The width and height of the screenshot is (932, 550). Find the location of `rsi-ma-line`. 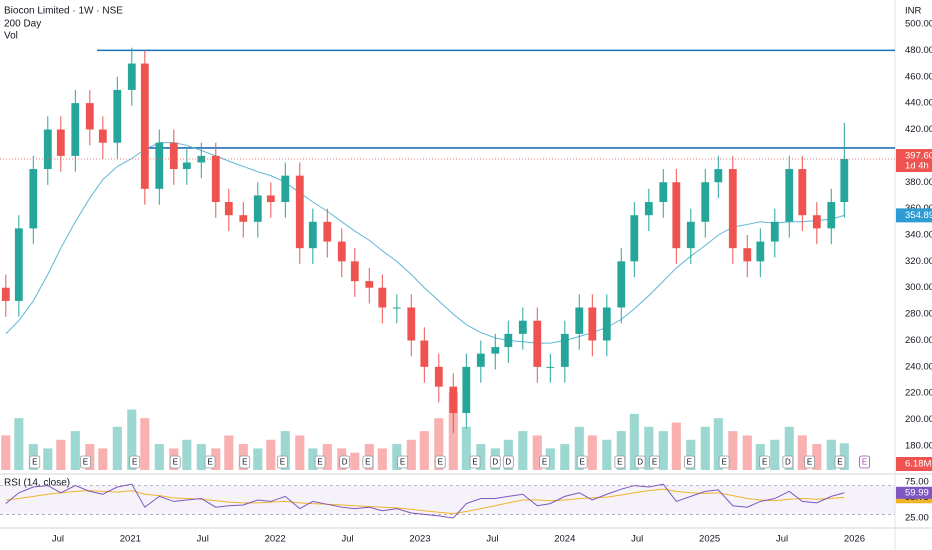

rsi-ma-line is located at coordinates (425, 501).